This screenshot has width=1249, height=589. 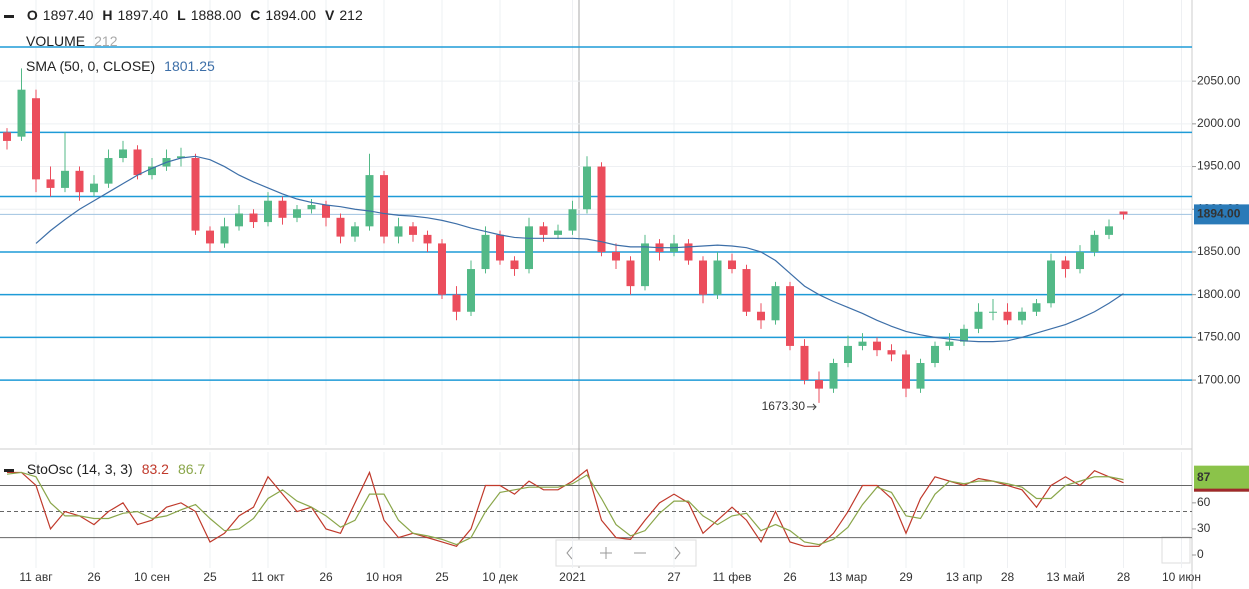 I want to click on stoch-legend: StoOsc (14, 3, 3) 83.2 86.7, so click(x=109, y=469).